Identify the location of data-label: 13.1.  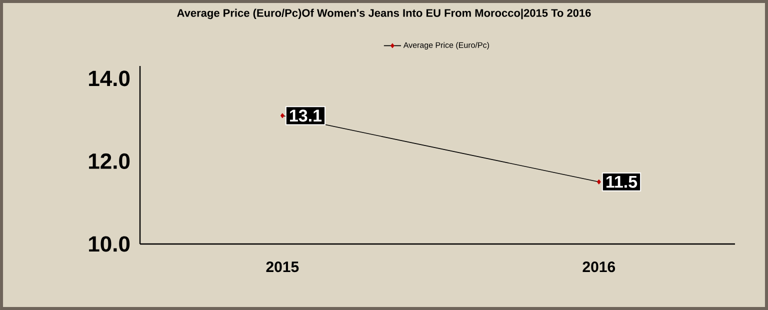
(306, 116).